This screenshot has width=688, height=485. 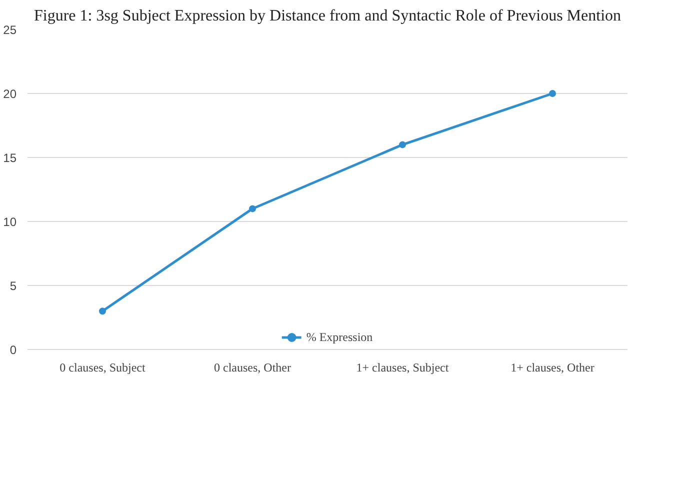 I want to click on legend-label: % Expression, so click(x=339, y=337).